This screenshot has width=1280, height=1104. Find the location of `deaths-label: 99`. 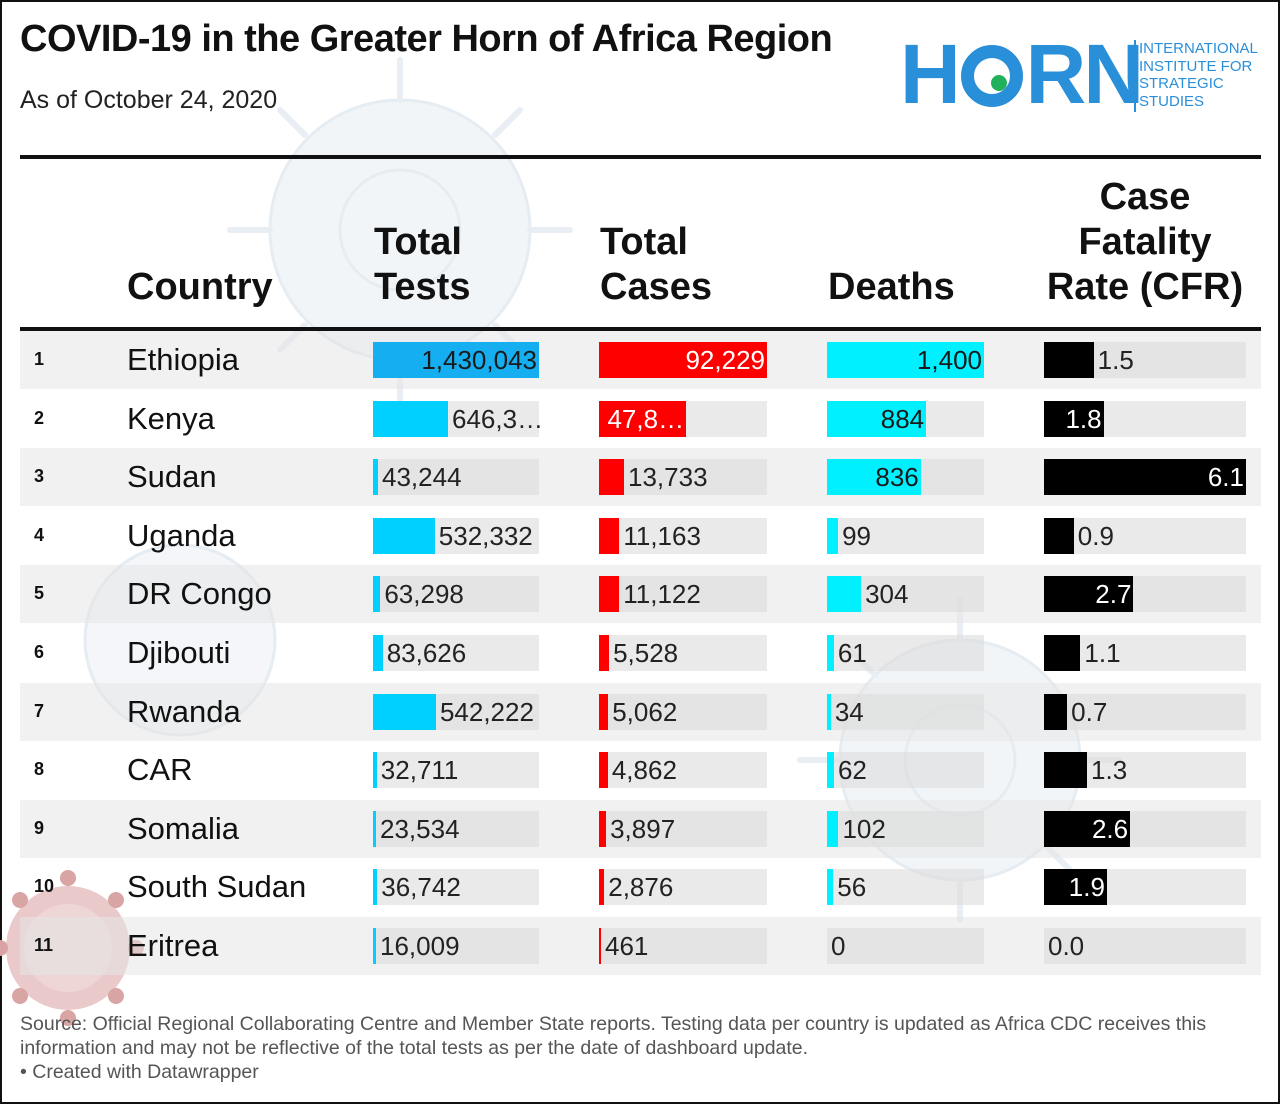

deaths-label: 99 is located at coordinates (857, 535).